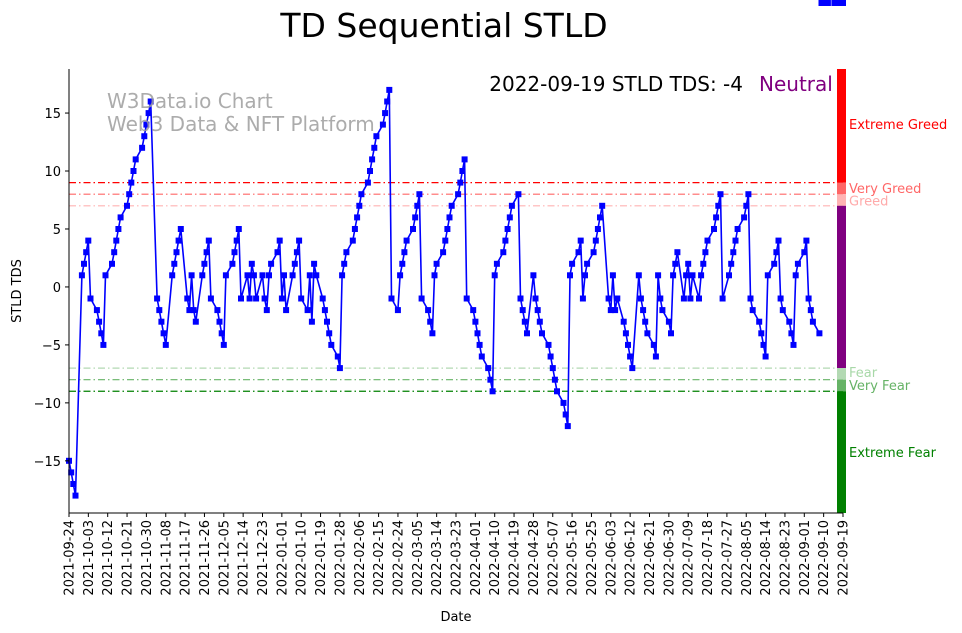 The image size is (962, 633). What do you see at coordinates (553, 558) in the screenshot?
I see `x-tick-label: 2022-05-07` at bounding box center [553, 558].